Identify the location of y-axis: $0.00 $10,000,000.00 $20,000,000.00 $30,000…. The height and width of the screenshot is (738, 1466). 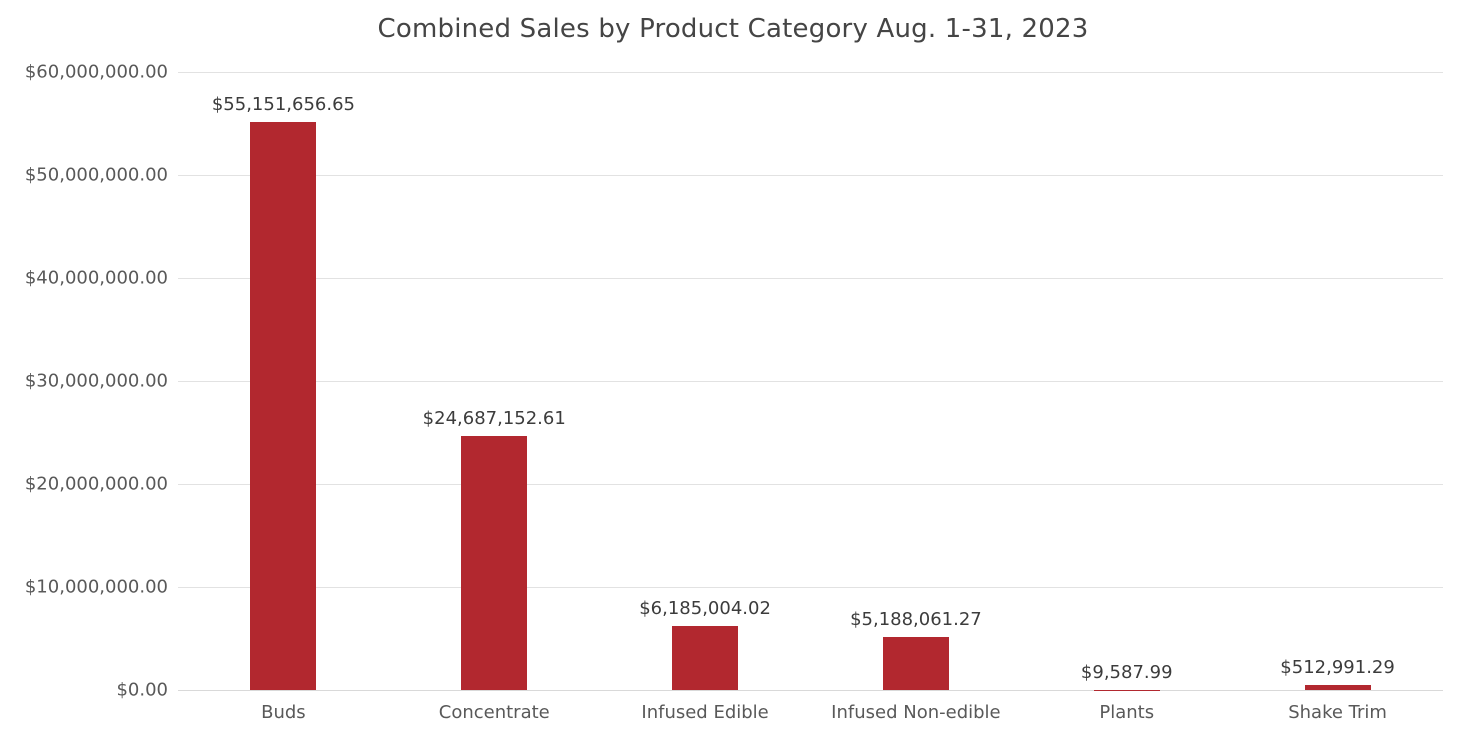
(84, 381).